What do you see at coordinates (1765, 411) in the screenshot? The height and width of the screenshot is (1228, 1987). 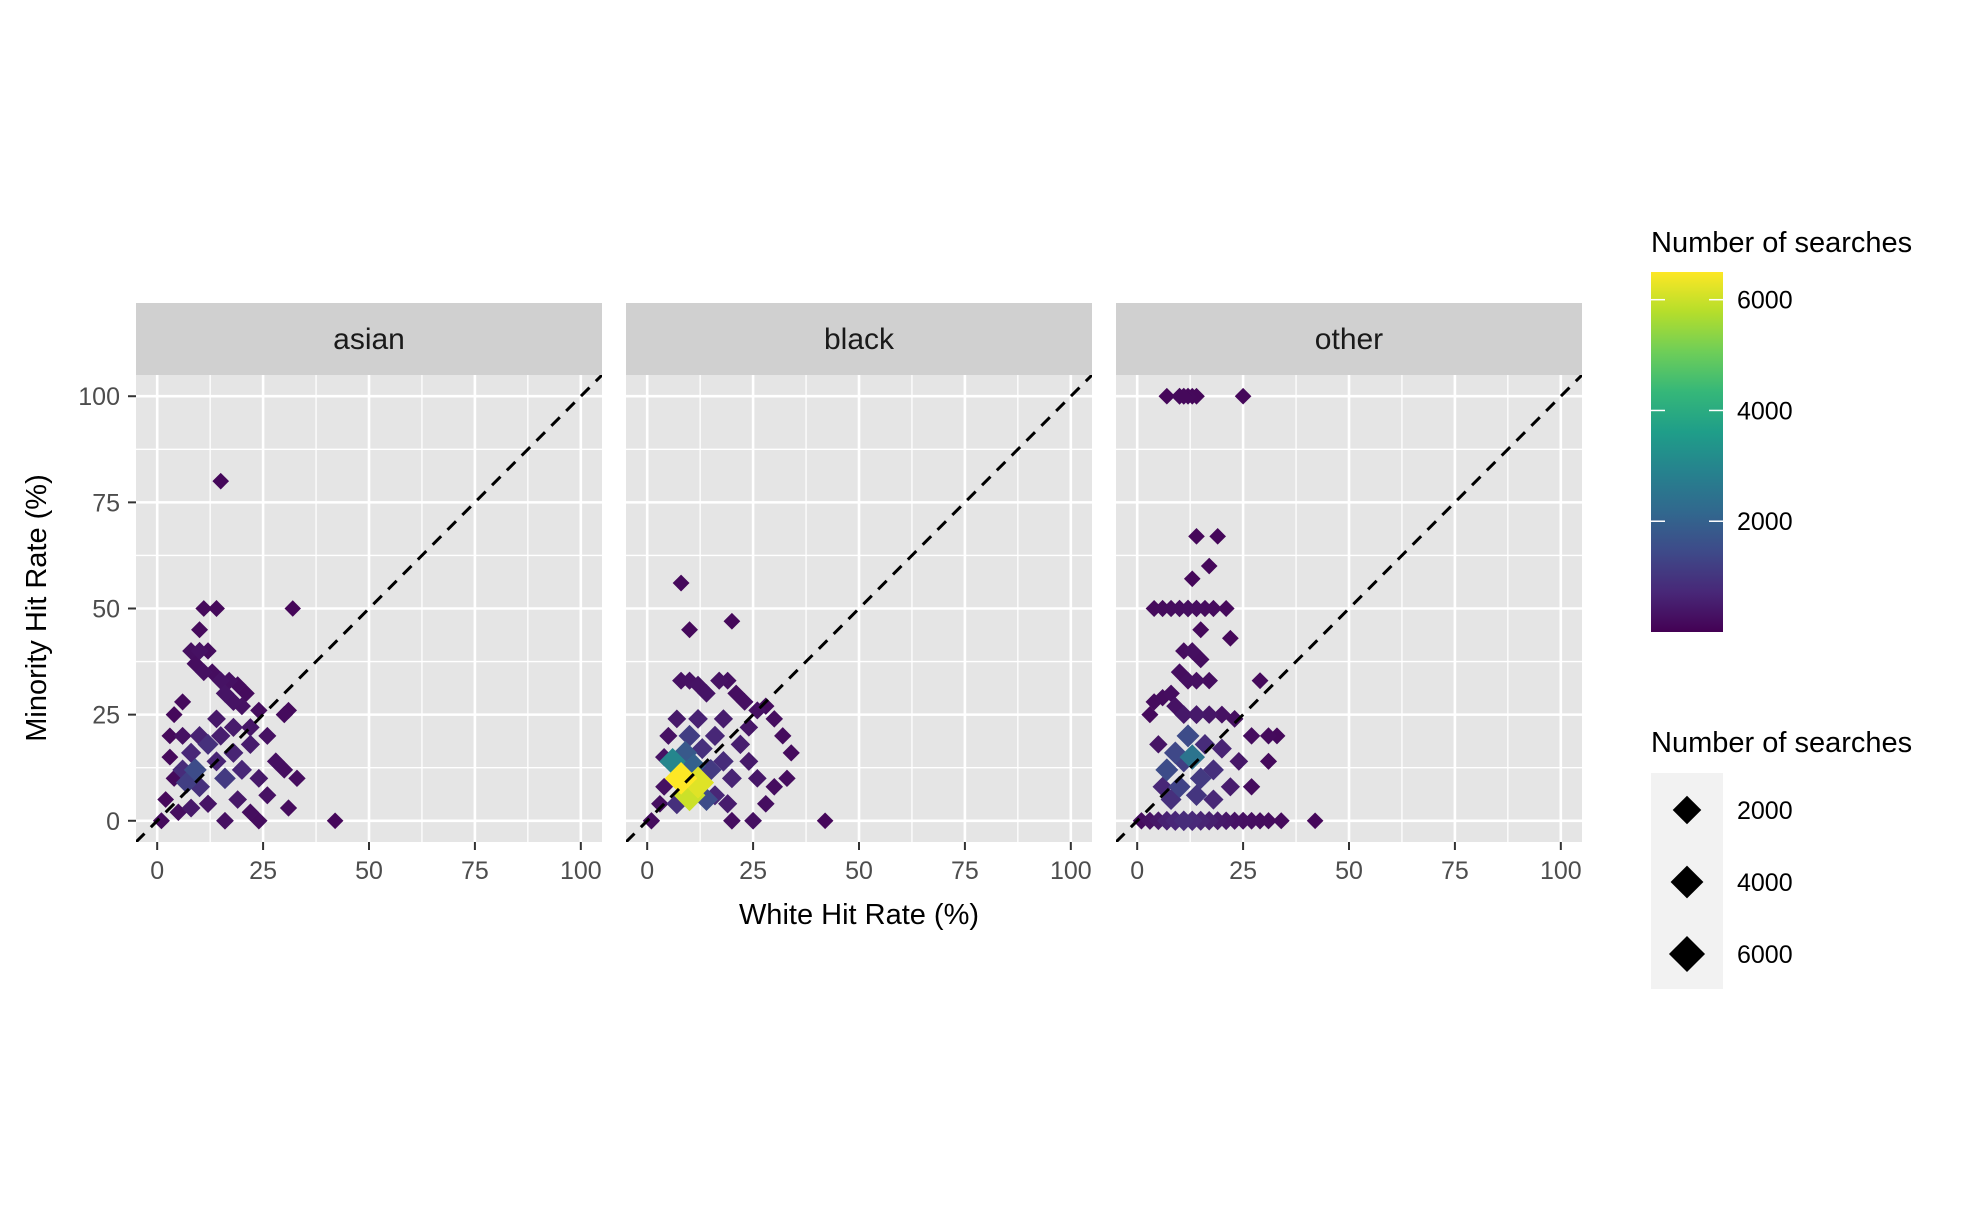 I see `colorbar-tick-label: 4000` at bounding box center [1765, 411].